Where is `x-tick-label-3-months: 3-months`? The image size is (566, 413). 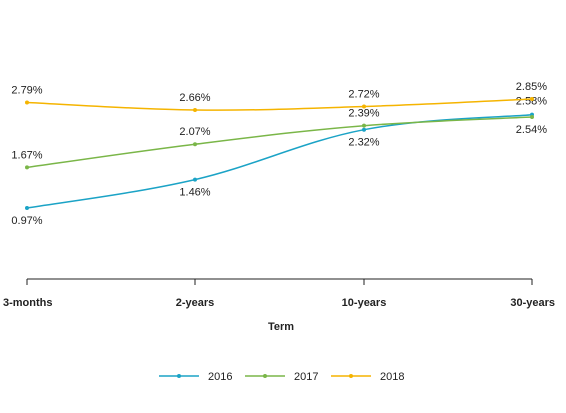
x-tick-label-3-months: 3-months is located at coordinates (28, 303).